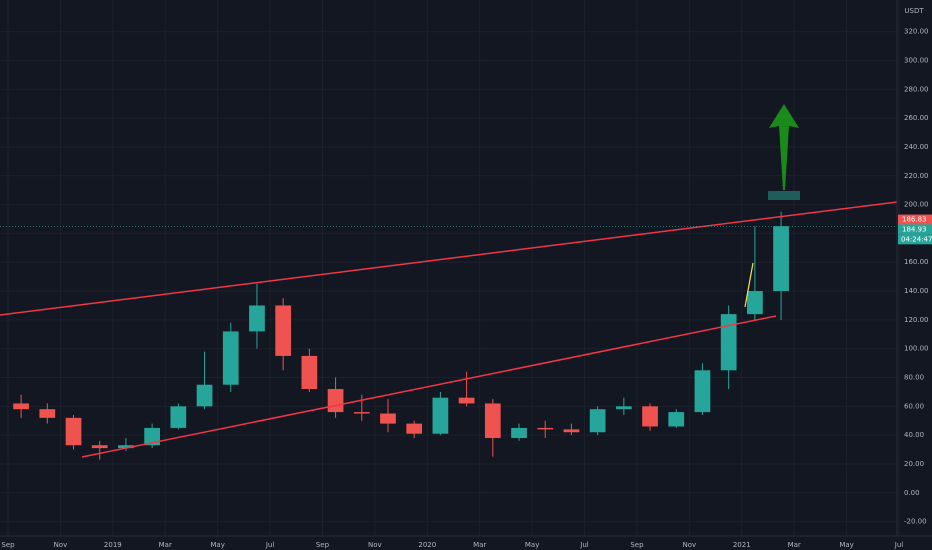 Image resolution: width=932 pixels, height=550 pixels. I want to click on x-tick-label: 2020, so click(427, 545).